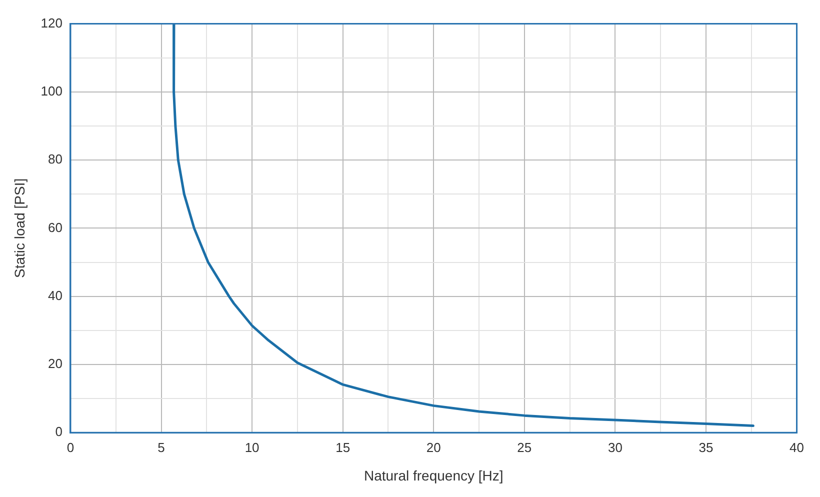 This screenshot has height=497, width=820. I want to click on x-tick-label: 0, so click(70, 447).